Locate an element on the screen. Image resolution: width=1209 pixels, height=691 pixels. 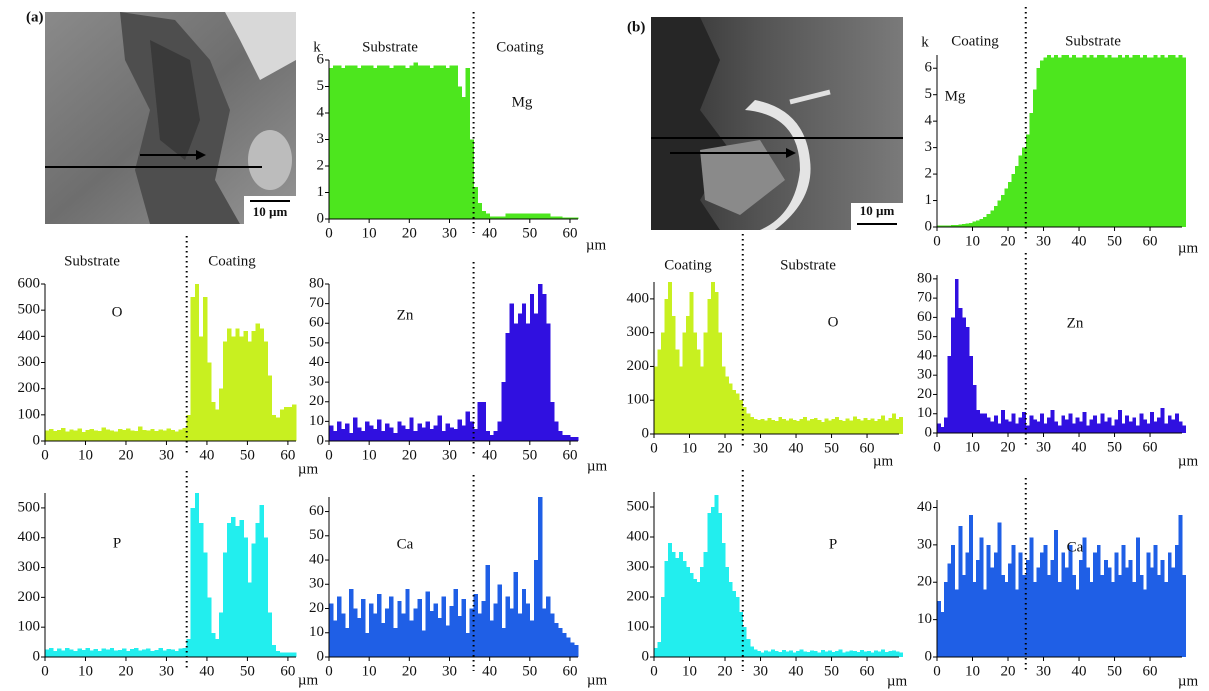
y-tick-label: 1 is located at coordinates (929, 200).